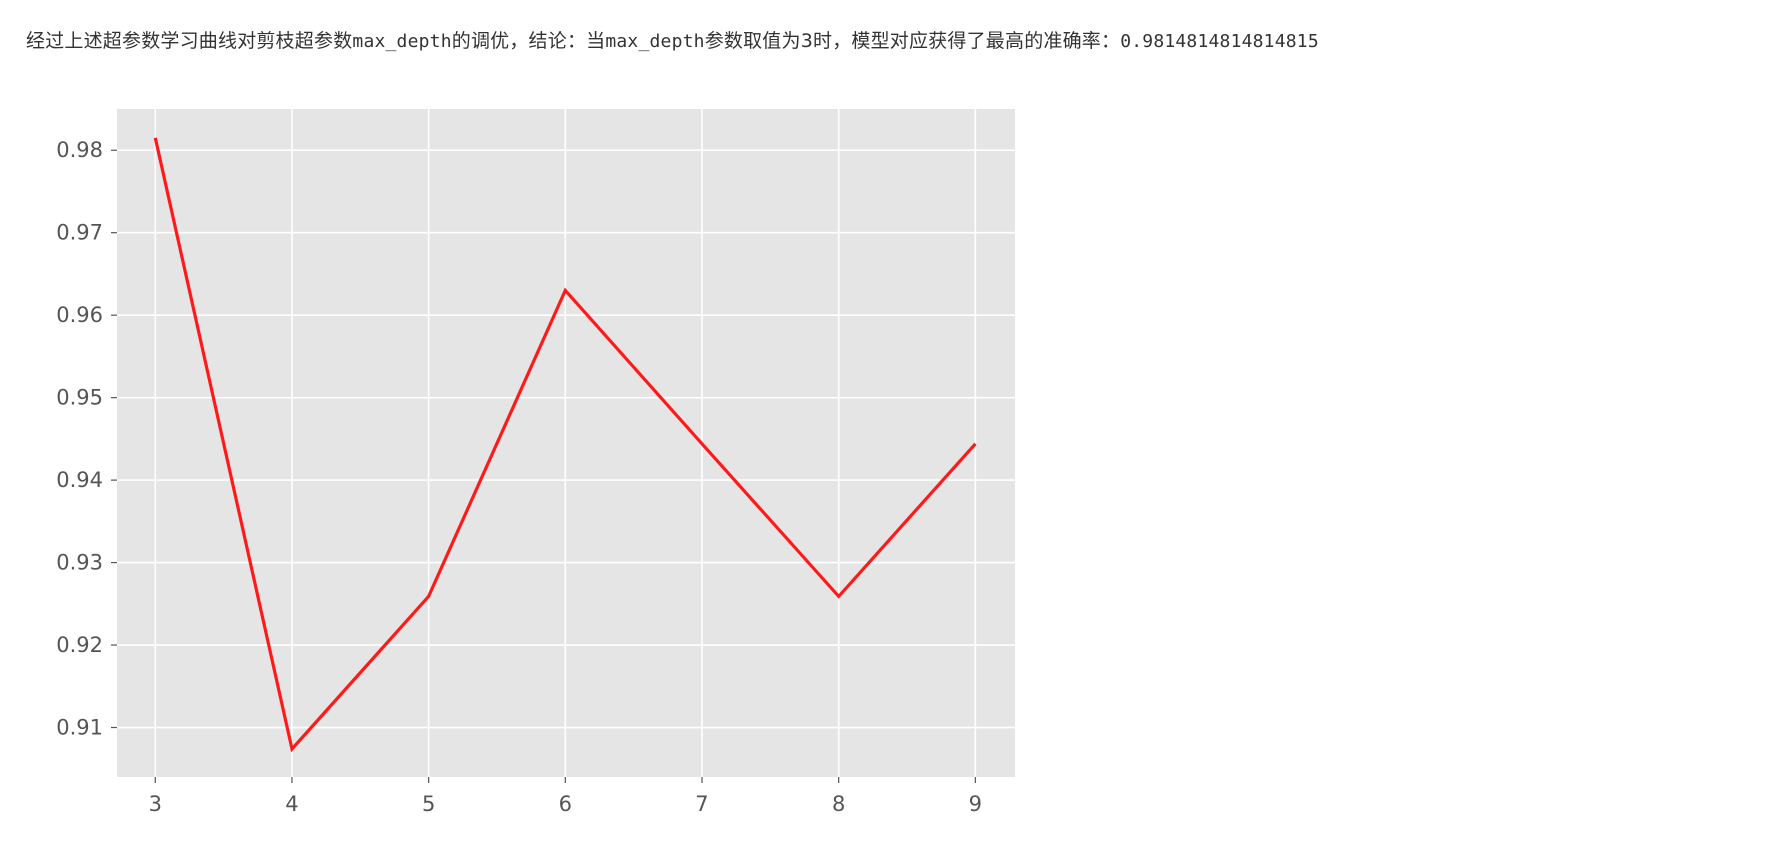 The height and width of the screenshot is (853, 1776). What do you see at coordinates (79, 150) in the screenshot?
I see `y-tick-label: 0.98` at bounding box center [79, 150].